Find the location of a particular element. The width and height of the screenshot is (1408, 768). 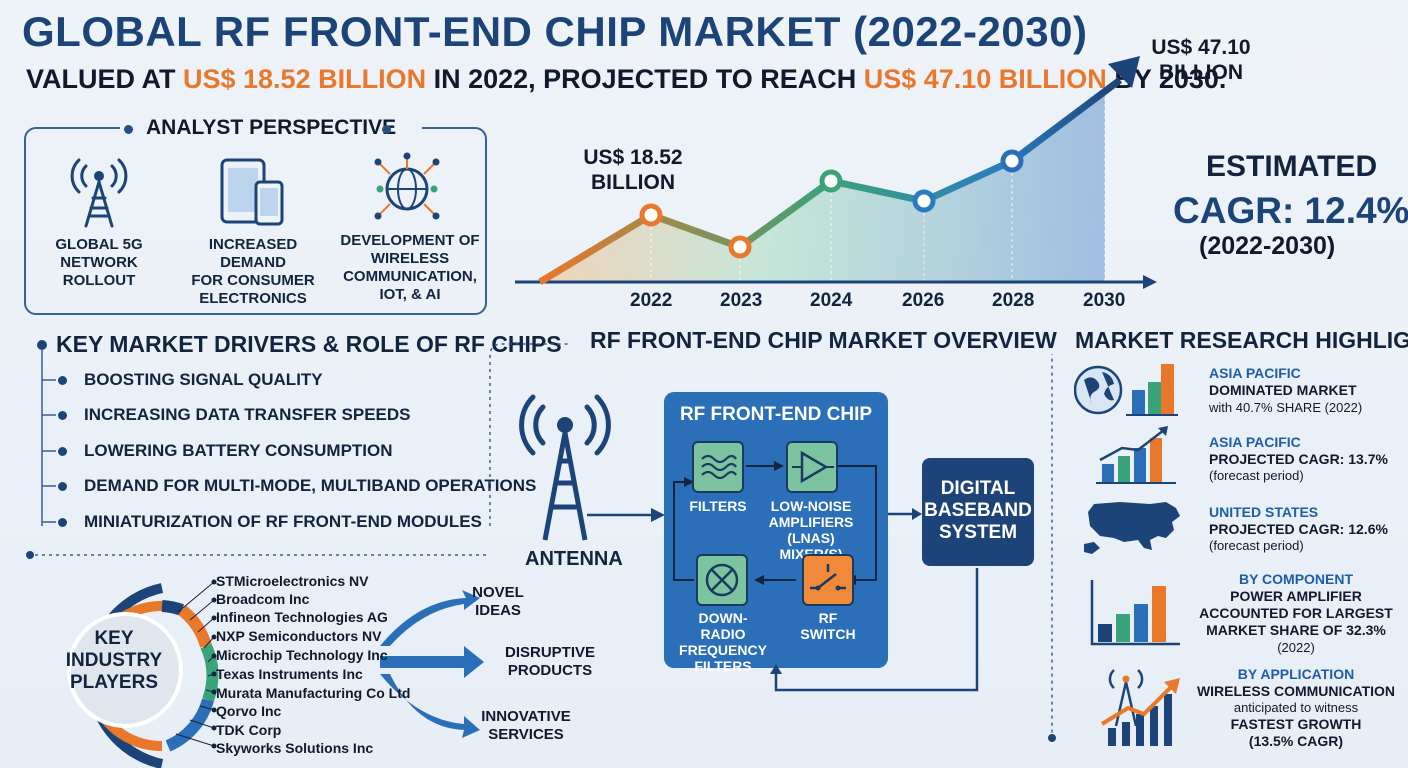

devices-icon is located at coordinates (252, 192).